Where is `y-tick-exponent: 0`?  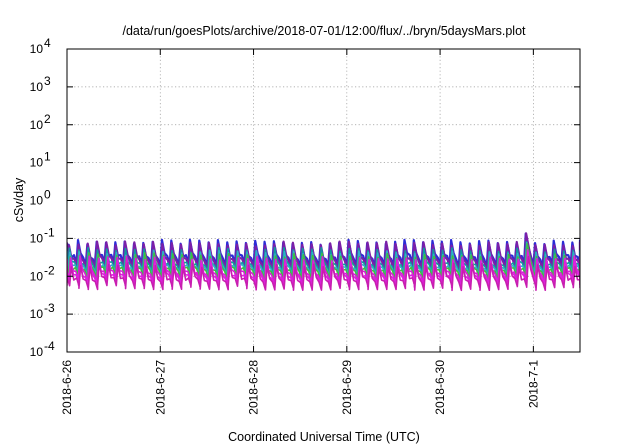 y-tick-exponent: 0 is located at coordinates (47, 195).